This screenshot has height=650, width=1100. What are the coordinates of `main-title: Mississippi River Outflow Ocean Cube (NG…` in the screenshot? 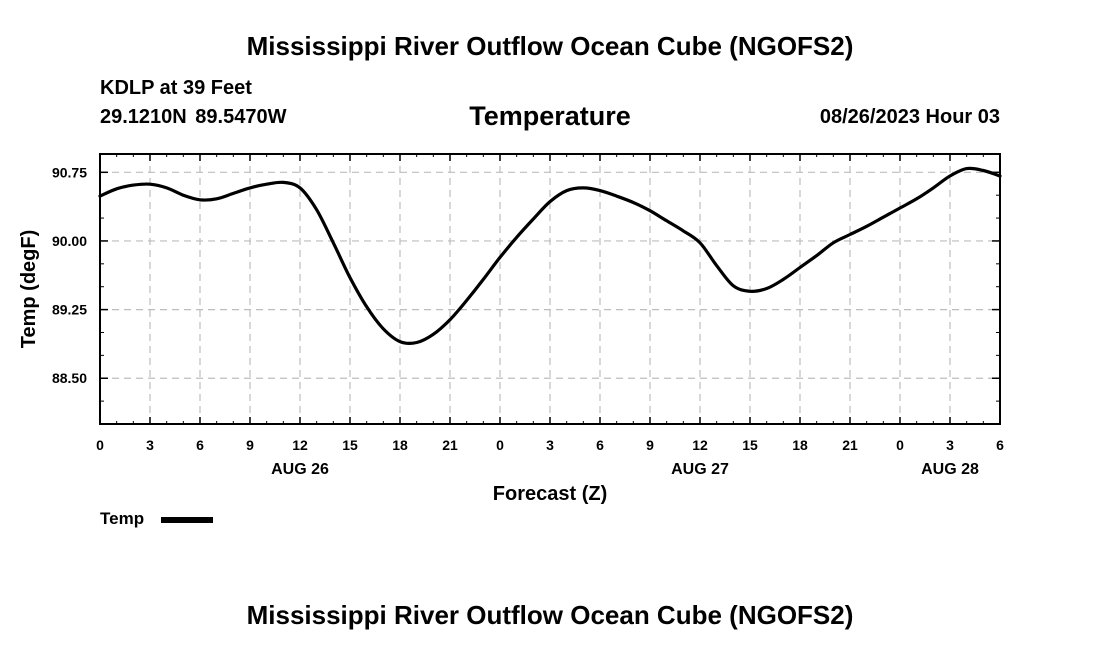 It's located at (550, 46).